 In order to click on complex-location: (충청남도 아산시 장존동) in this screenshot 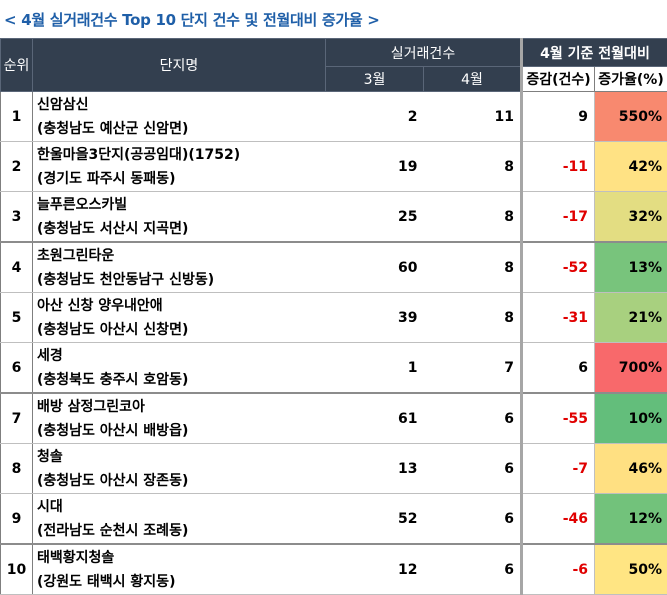, I will do `click(113, 480)`.